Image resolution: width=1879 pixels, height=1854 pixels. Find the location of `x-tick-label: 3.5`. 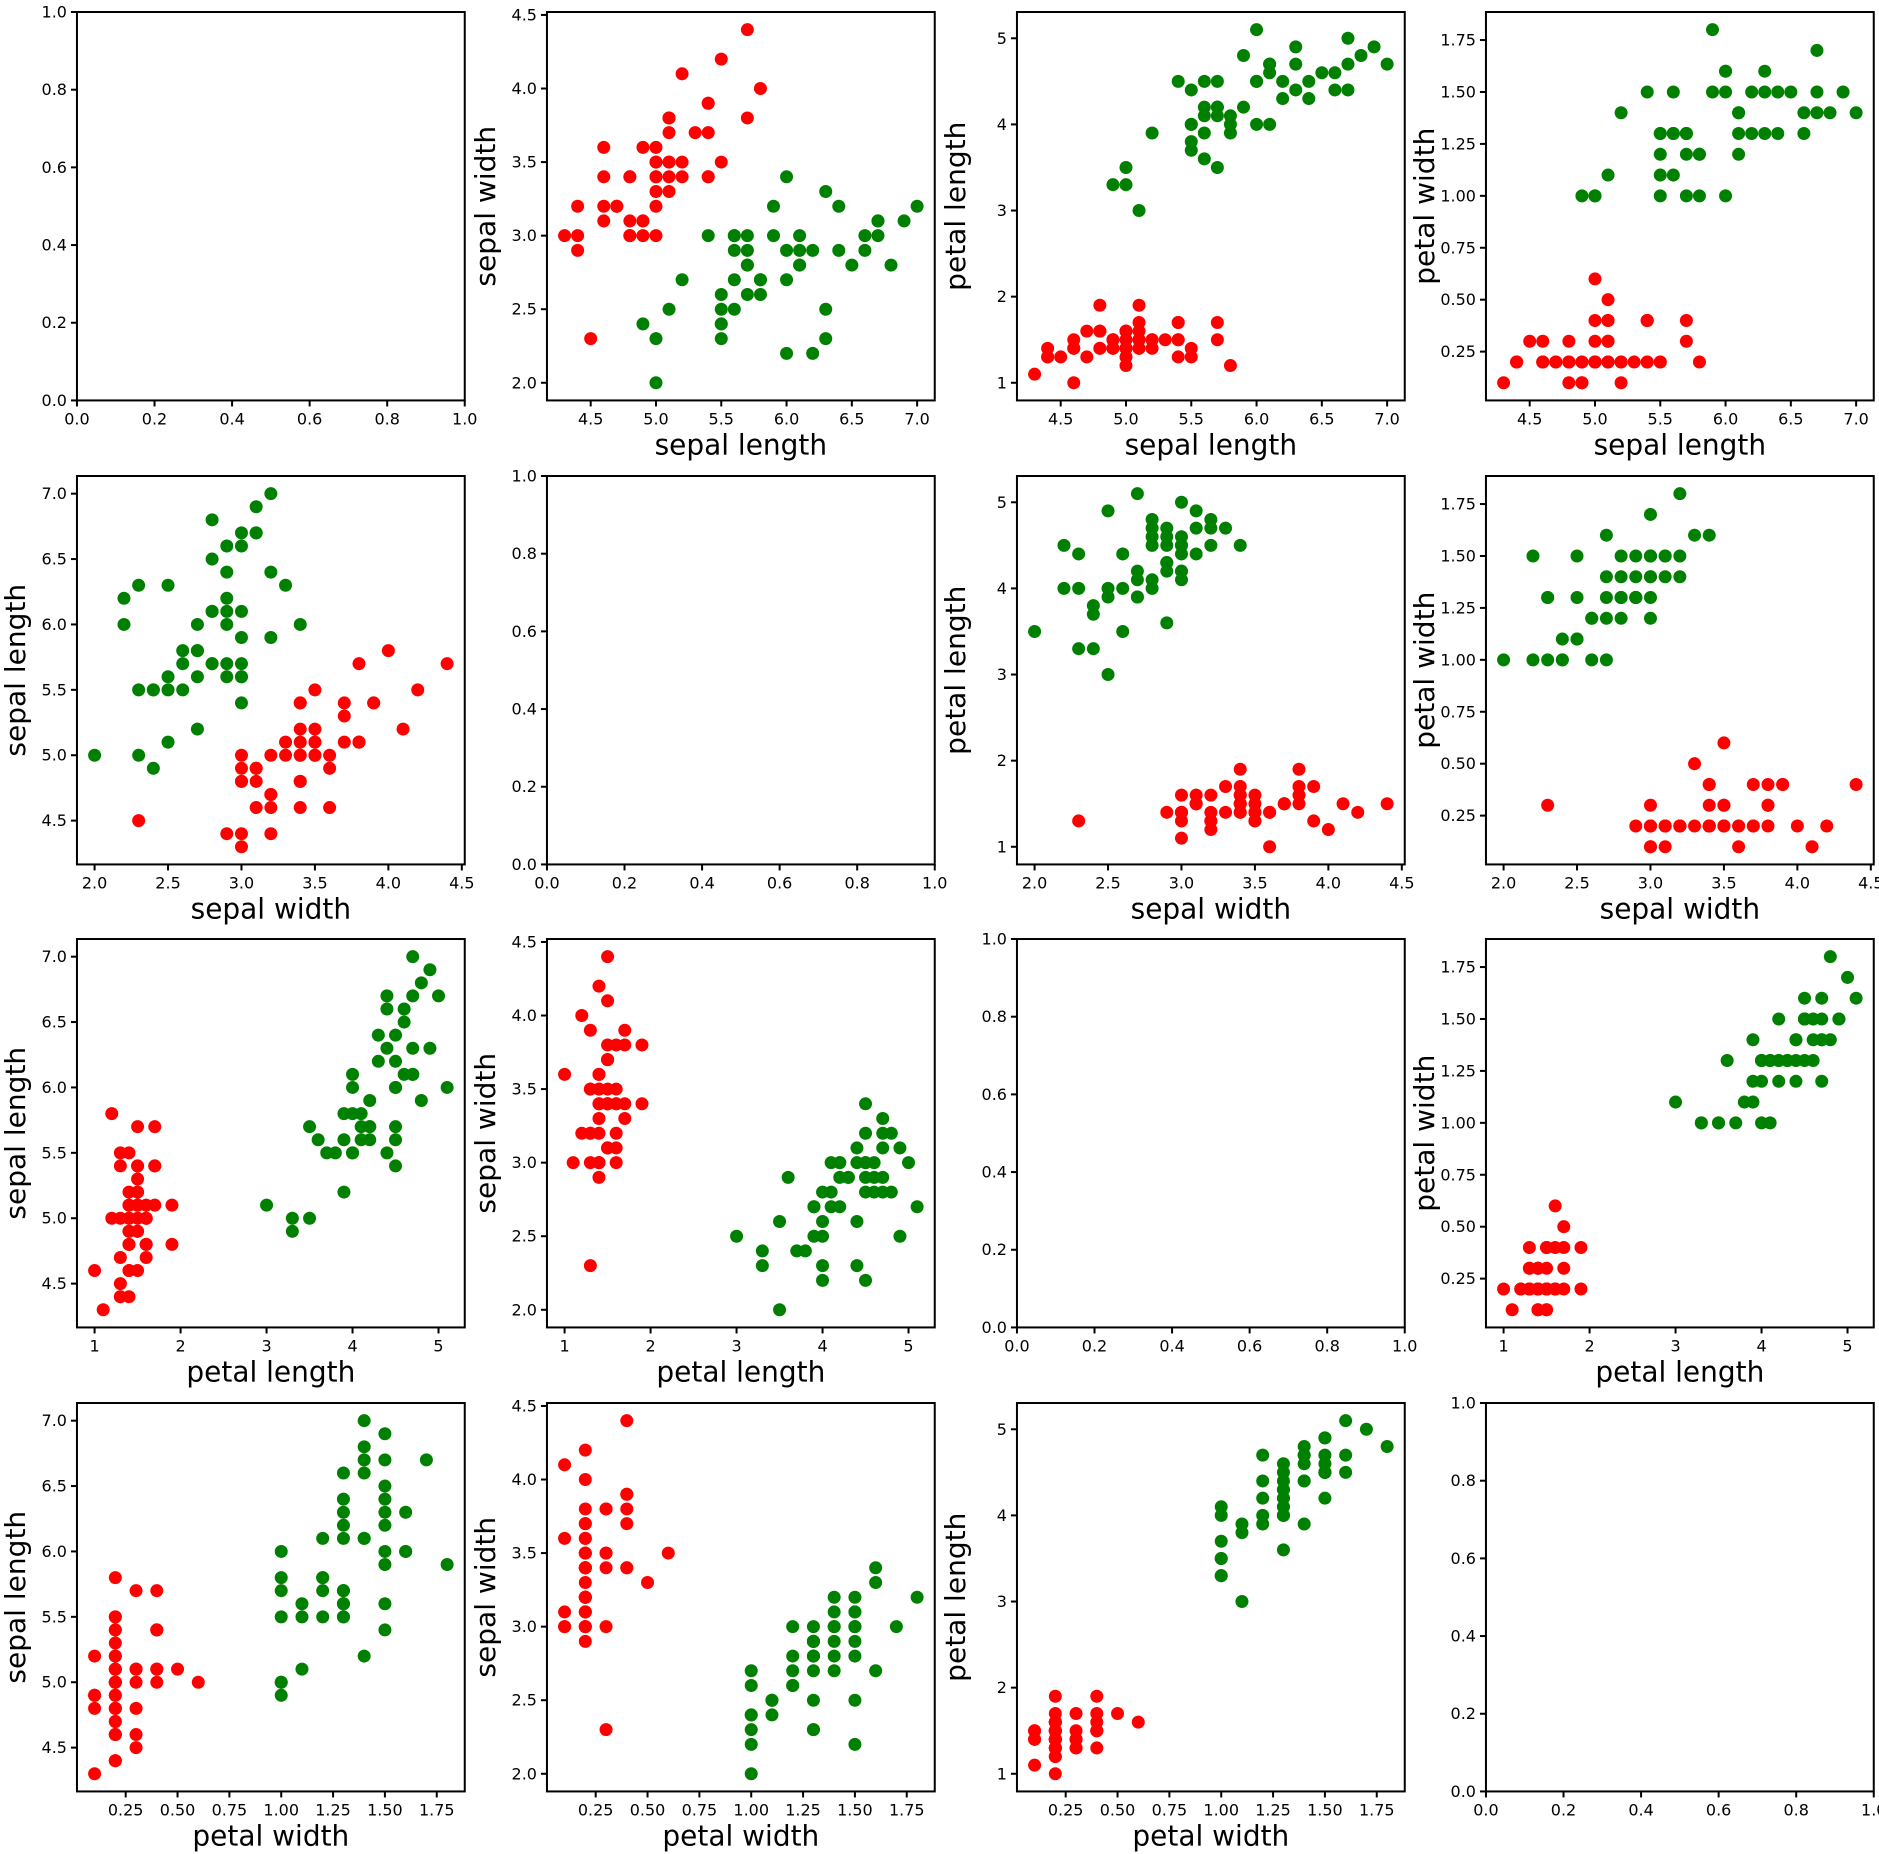

x-tick-label: 3.5 is located at coordinates (1723, 882).